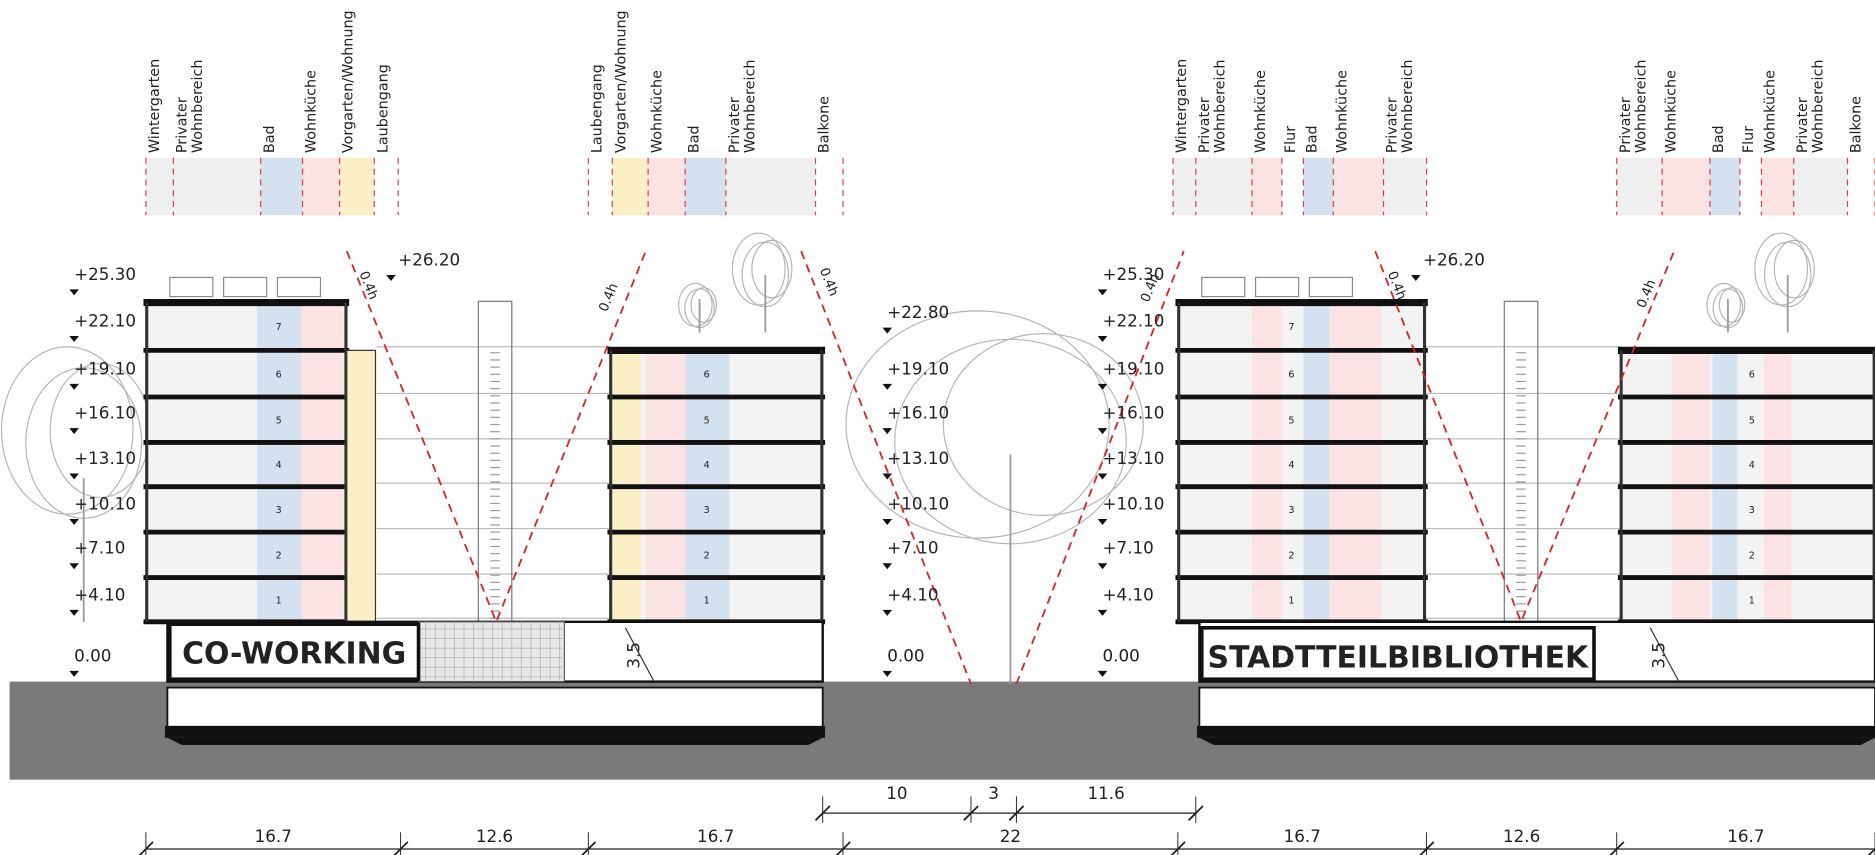 The height and width of the screenshot is (855, 1875). I want to click on basement, so click(495, 708).